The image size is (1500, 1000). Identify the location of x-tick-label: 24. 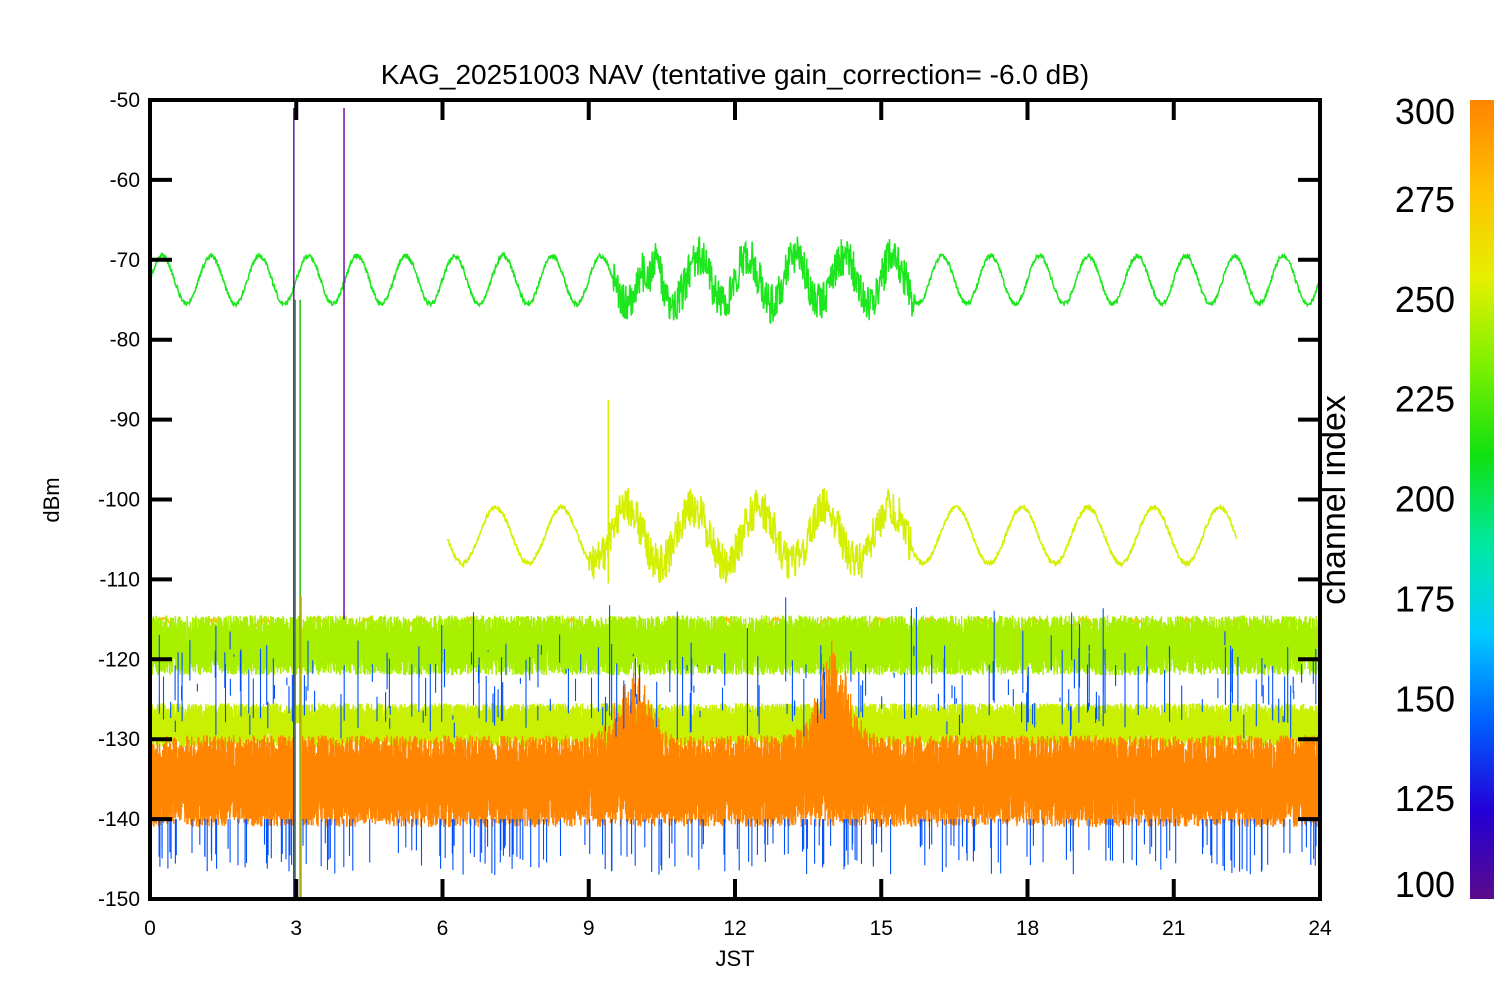
(1320, 928).